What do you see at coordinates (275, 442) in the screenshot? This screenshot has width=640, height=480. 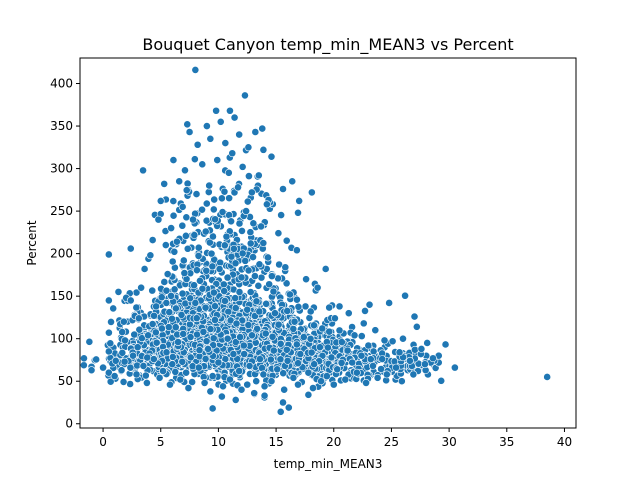 I see `x-tick-label: 15` at bounding box center [275, 442].